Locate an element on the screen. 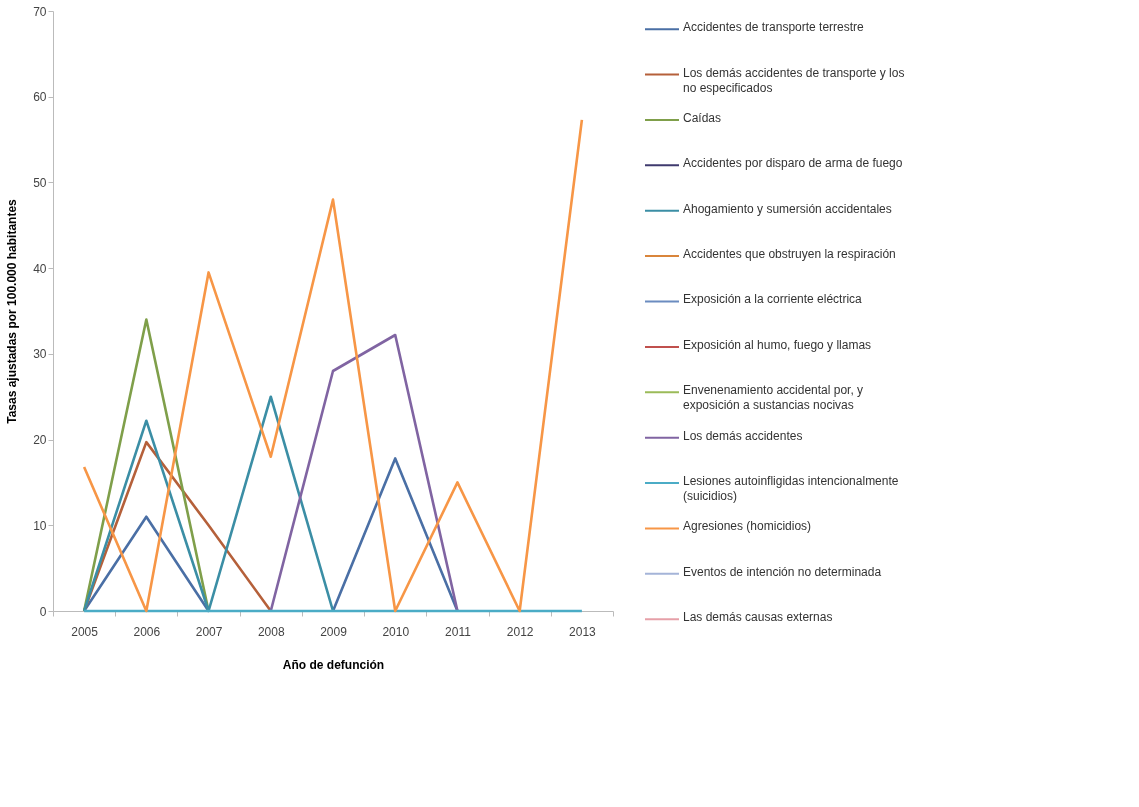 This screenshot has height=807, width=1139. y-tick-label: 70 is located at coordinates (40, 11).